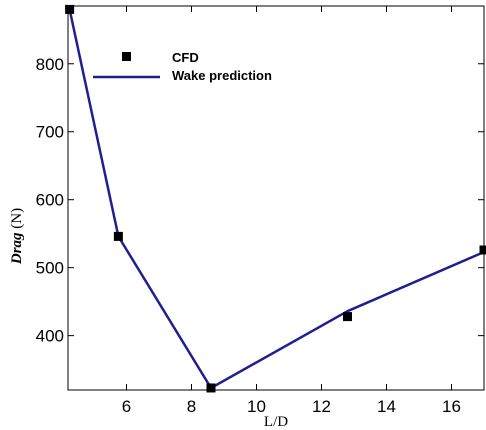 Image resolution: width=486 pixels, height=430 pixels. Describe the element at coordinates (50, 268) in the screenshot. I see `y-tick-label: 500` at that location.